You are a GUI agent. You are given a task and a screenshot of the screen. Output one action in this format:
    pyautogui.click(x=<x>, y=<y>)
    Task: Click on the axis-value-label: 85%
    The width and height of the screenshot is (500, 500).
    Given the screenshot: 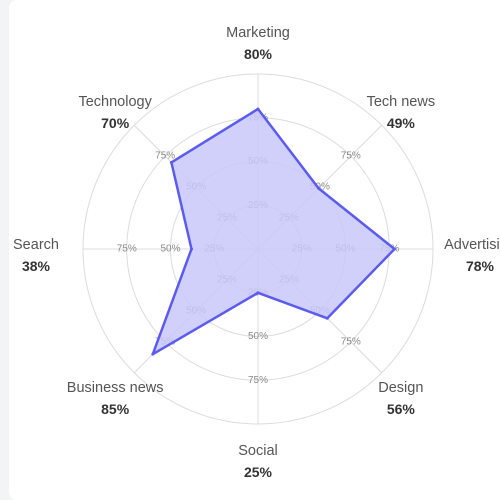 What is the action you would take?
    pyautogui.click(x=115, y=409)
    